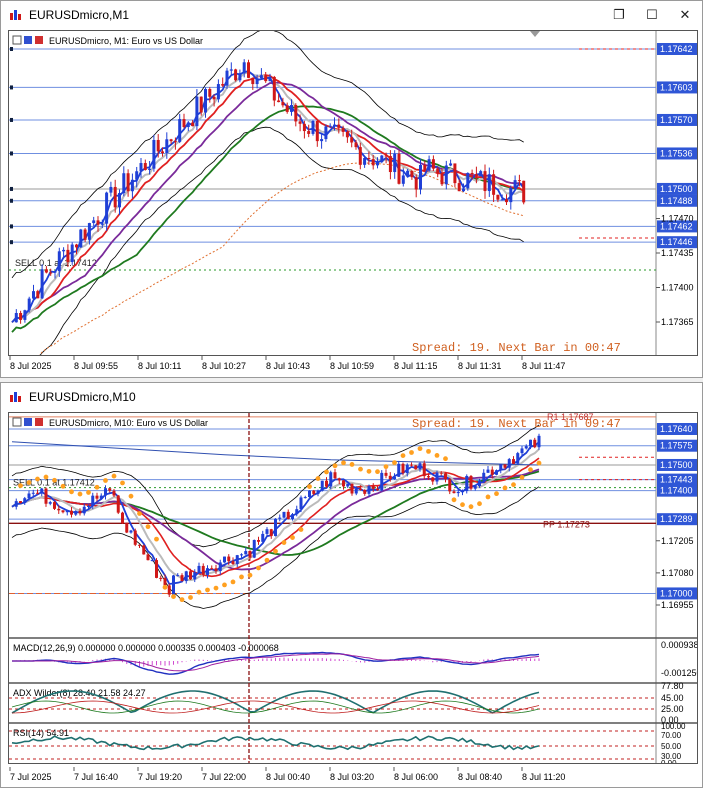 This screenshot has height=788, width=703. What do you see at coordinates (39, 40) in the screenshot?
I see `top-header-sell-icon` at bounding box center [39, 40].